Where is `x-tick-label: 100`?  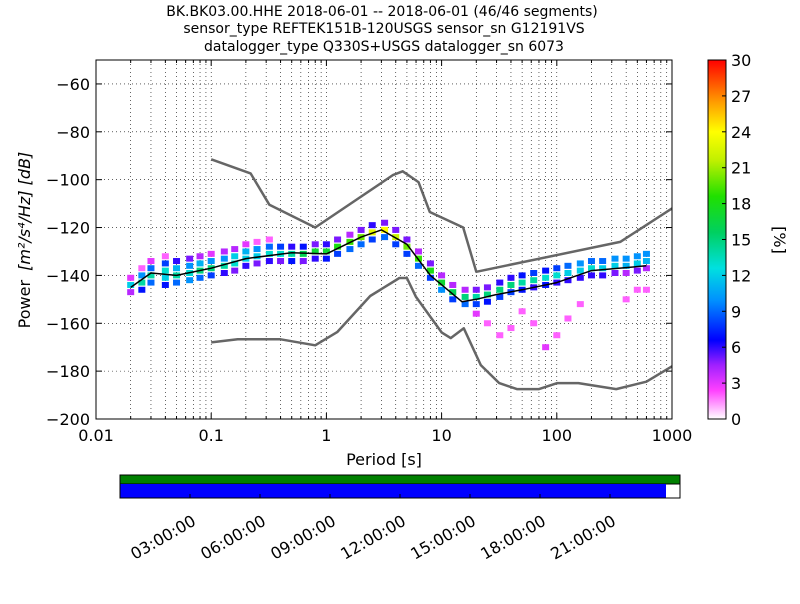 x-tick-label: 100 is located at coordinates (557, 435).